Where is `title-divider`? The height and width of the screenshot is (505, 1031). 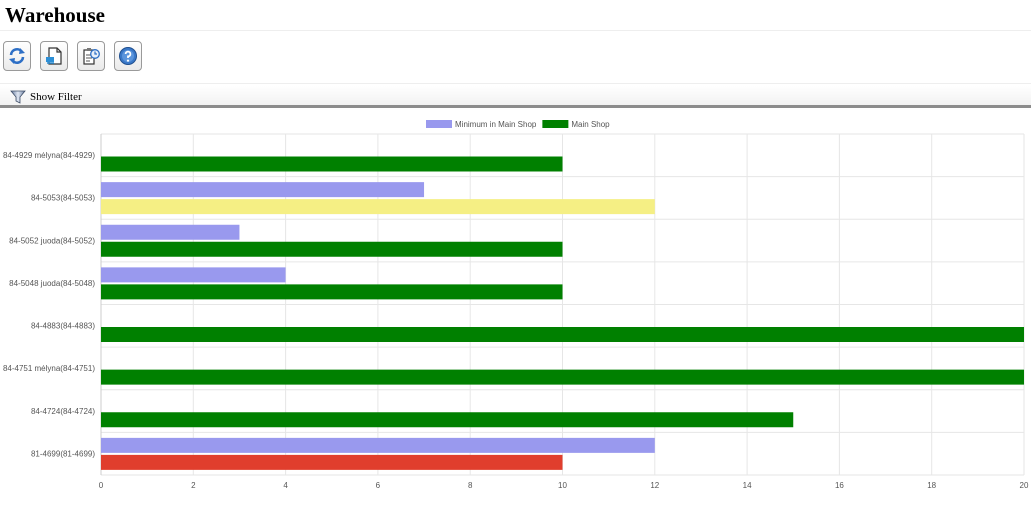
title-divider is located at coordinates (515, 30).